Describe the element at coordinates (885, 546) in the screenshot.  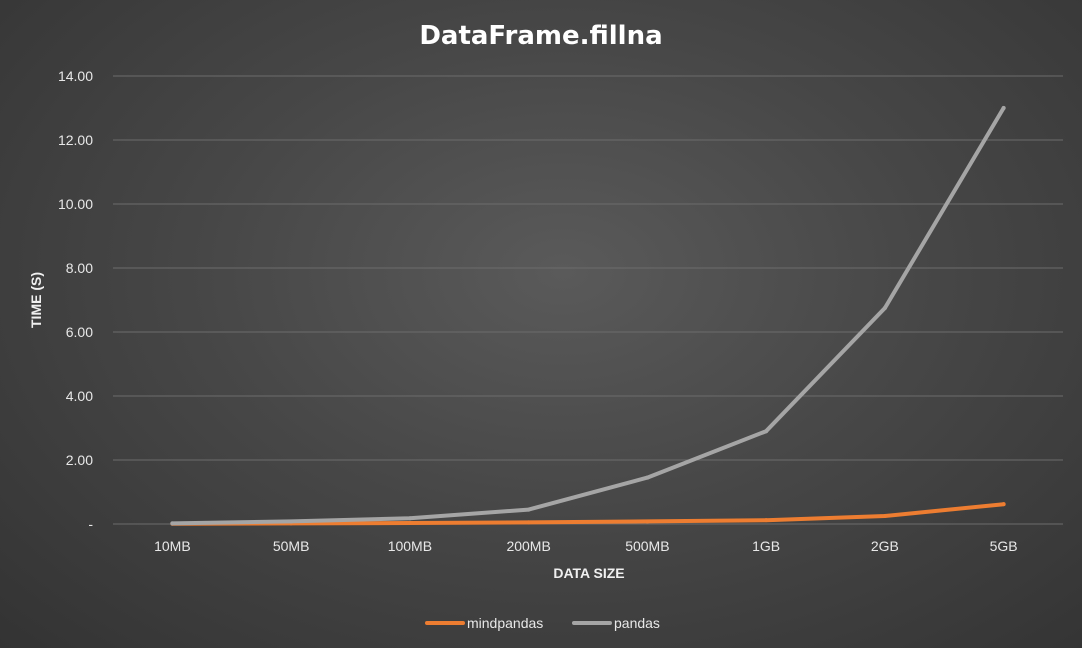
I see `x-tick-label: 2GB` at that location.